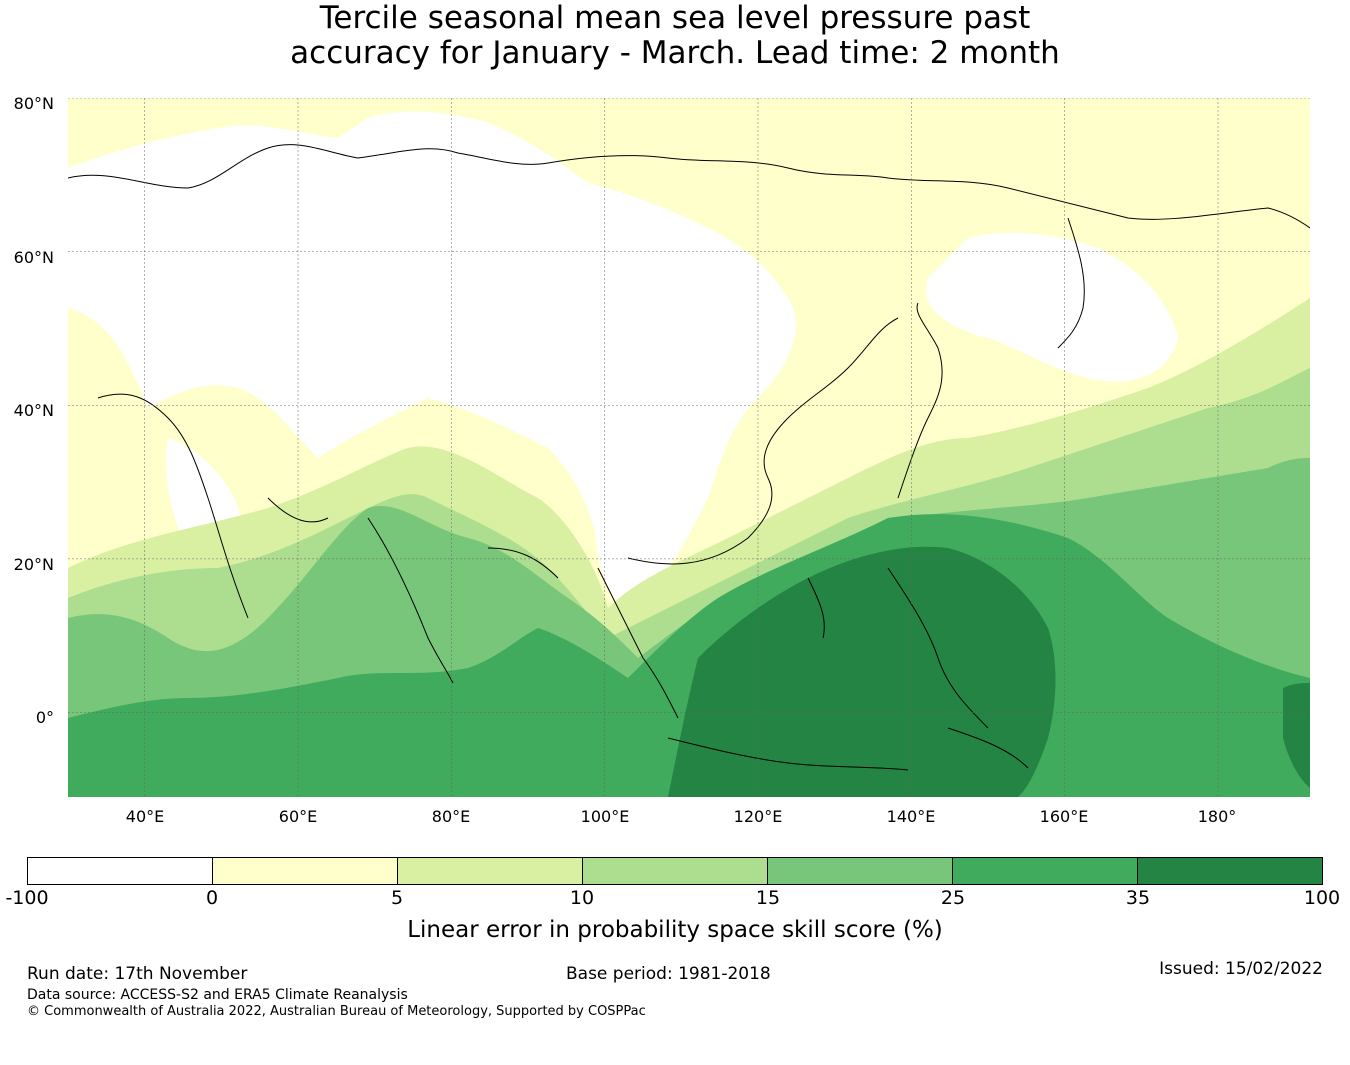 This screenshot has width=1350, height=1065. Describe the element at coordinates (33, 564) in the screenshot. I see `lat-label-20n: 20°N` at that location.